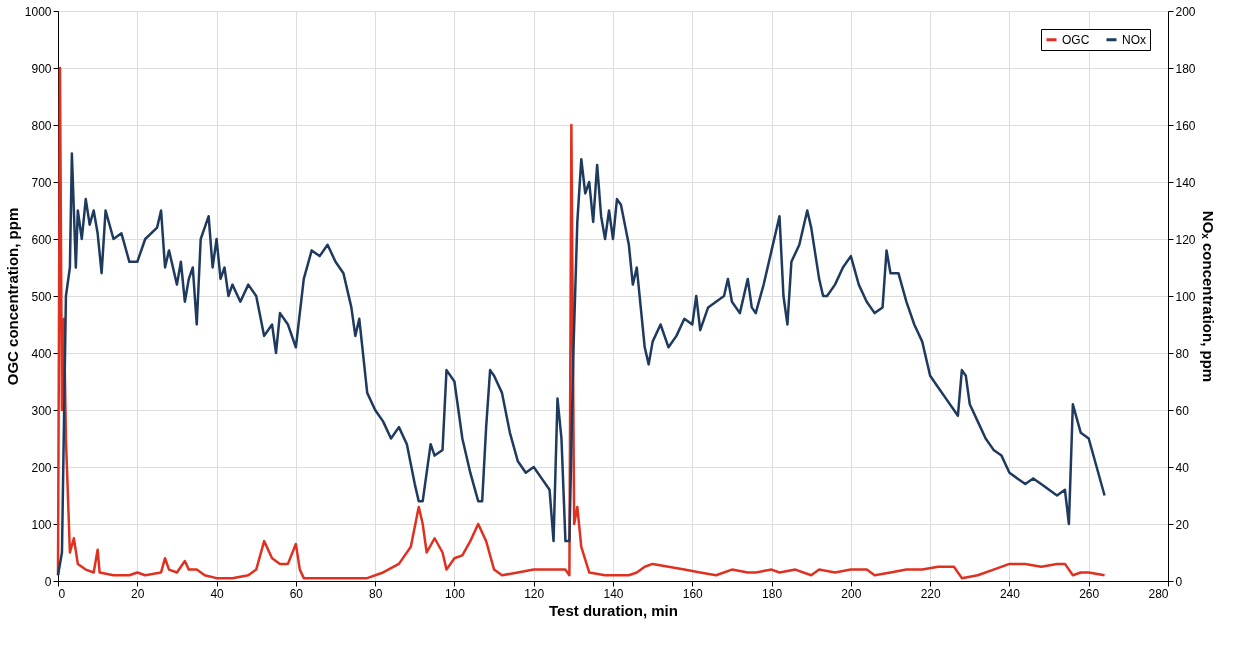 The image size is (1254, 666). What do you see at coordinates (41, 296) in the screenshot?
I see `y-tick-label: 500` at bounding box center [41, 296].